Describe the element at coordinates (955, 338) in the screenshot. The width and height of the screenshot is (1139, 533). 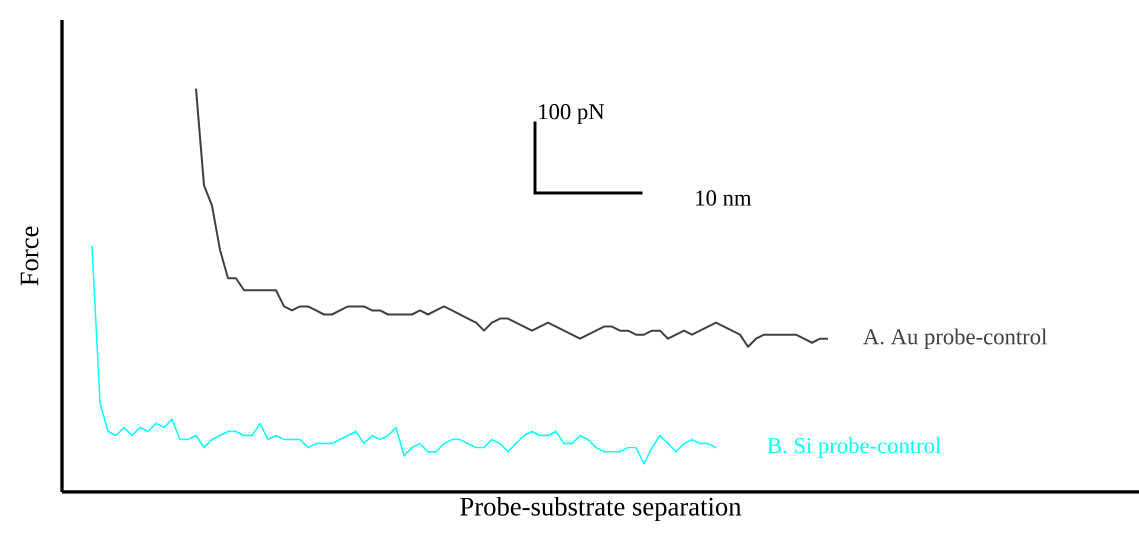
I see `series-label: A. Au probe-control` at that location.